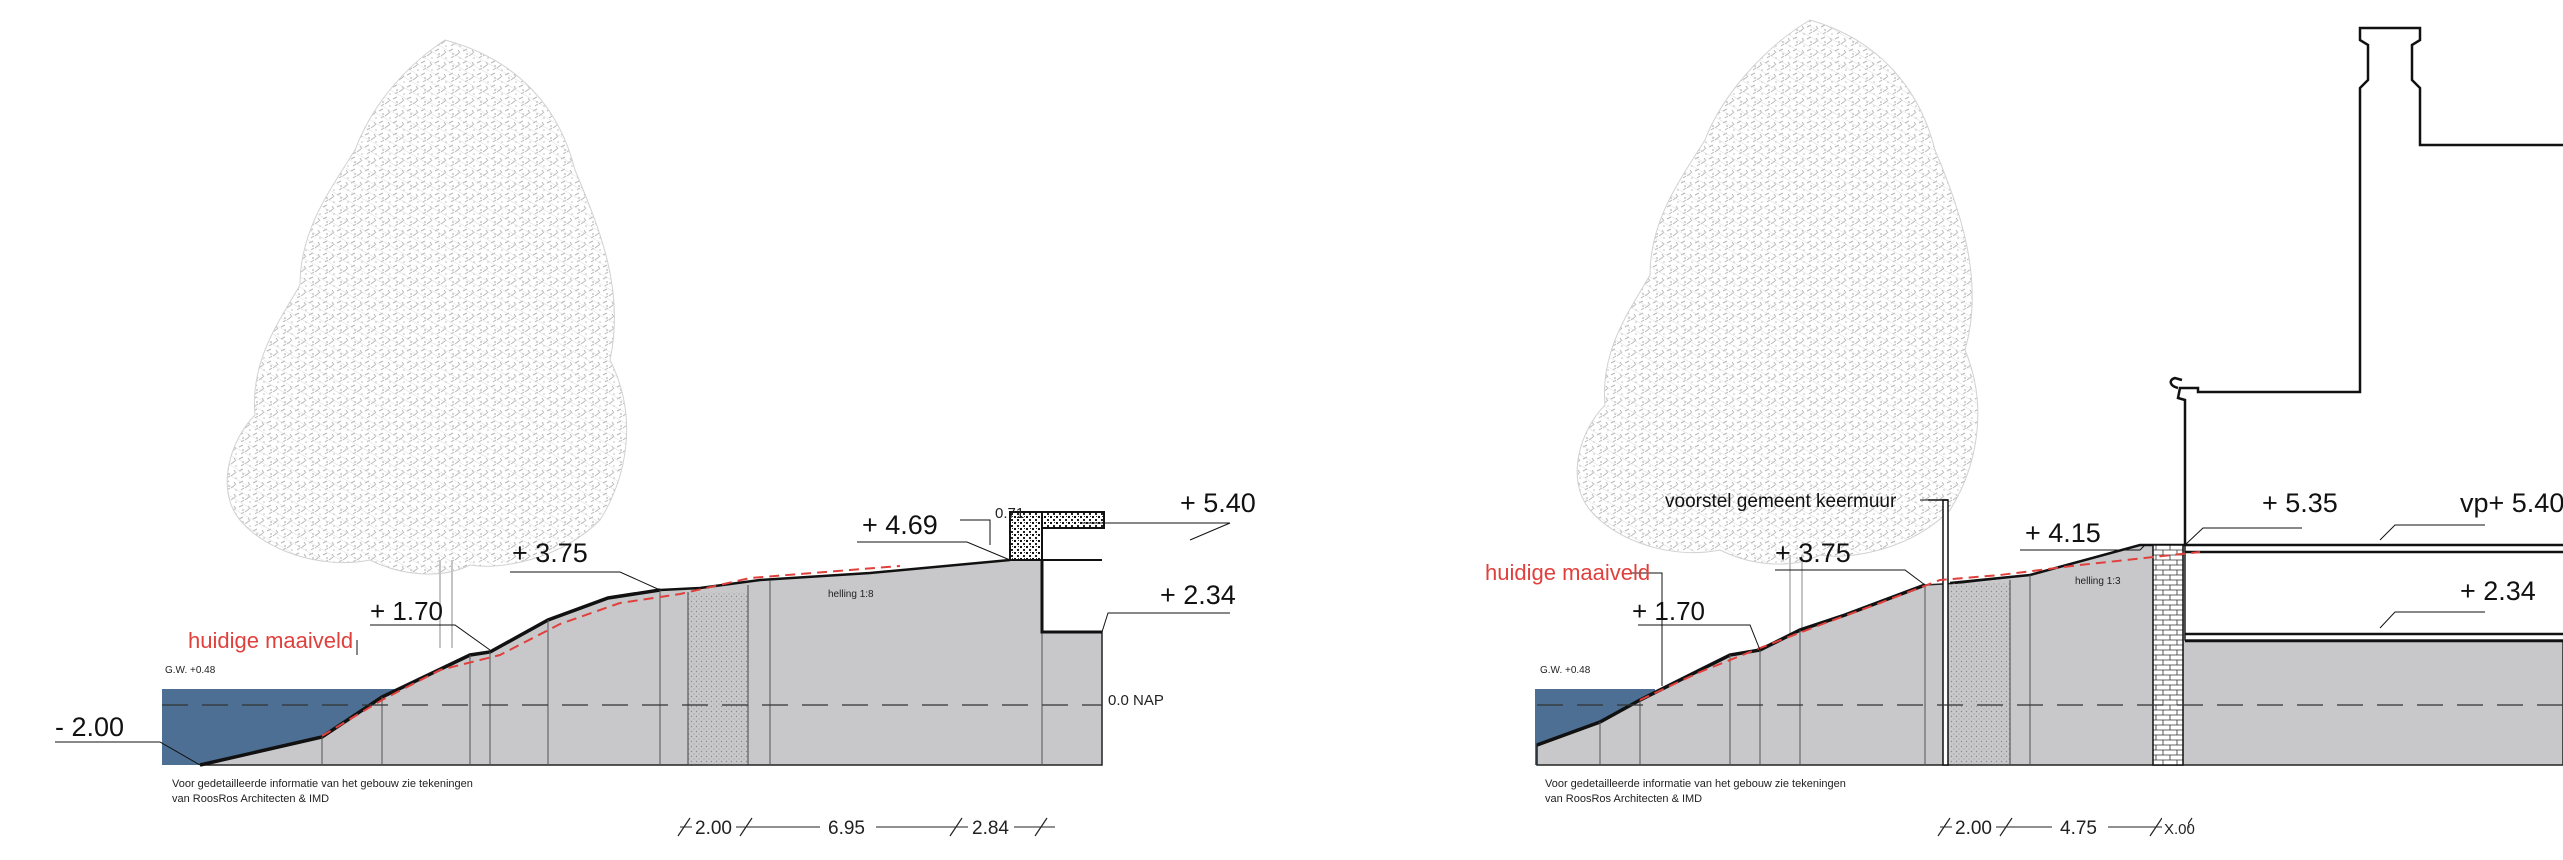 Image resolution: width=2563 pixels, height=860 pixels. I want to click on tree-left, so click(427, 343).